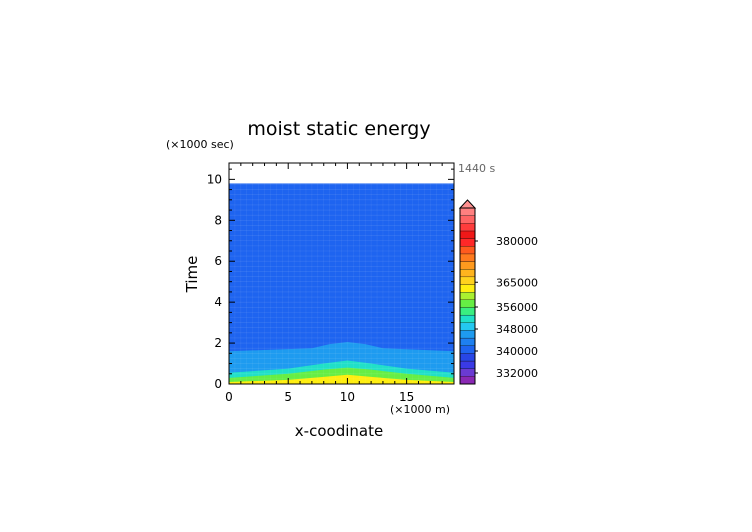 This screenshot has height=532, width=752. Describe the element at coordinates (229, 397) in the screenshot. I see `x-tick-label: 0` at that location.